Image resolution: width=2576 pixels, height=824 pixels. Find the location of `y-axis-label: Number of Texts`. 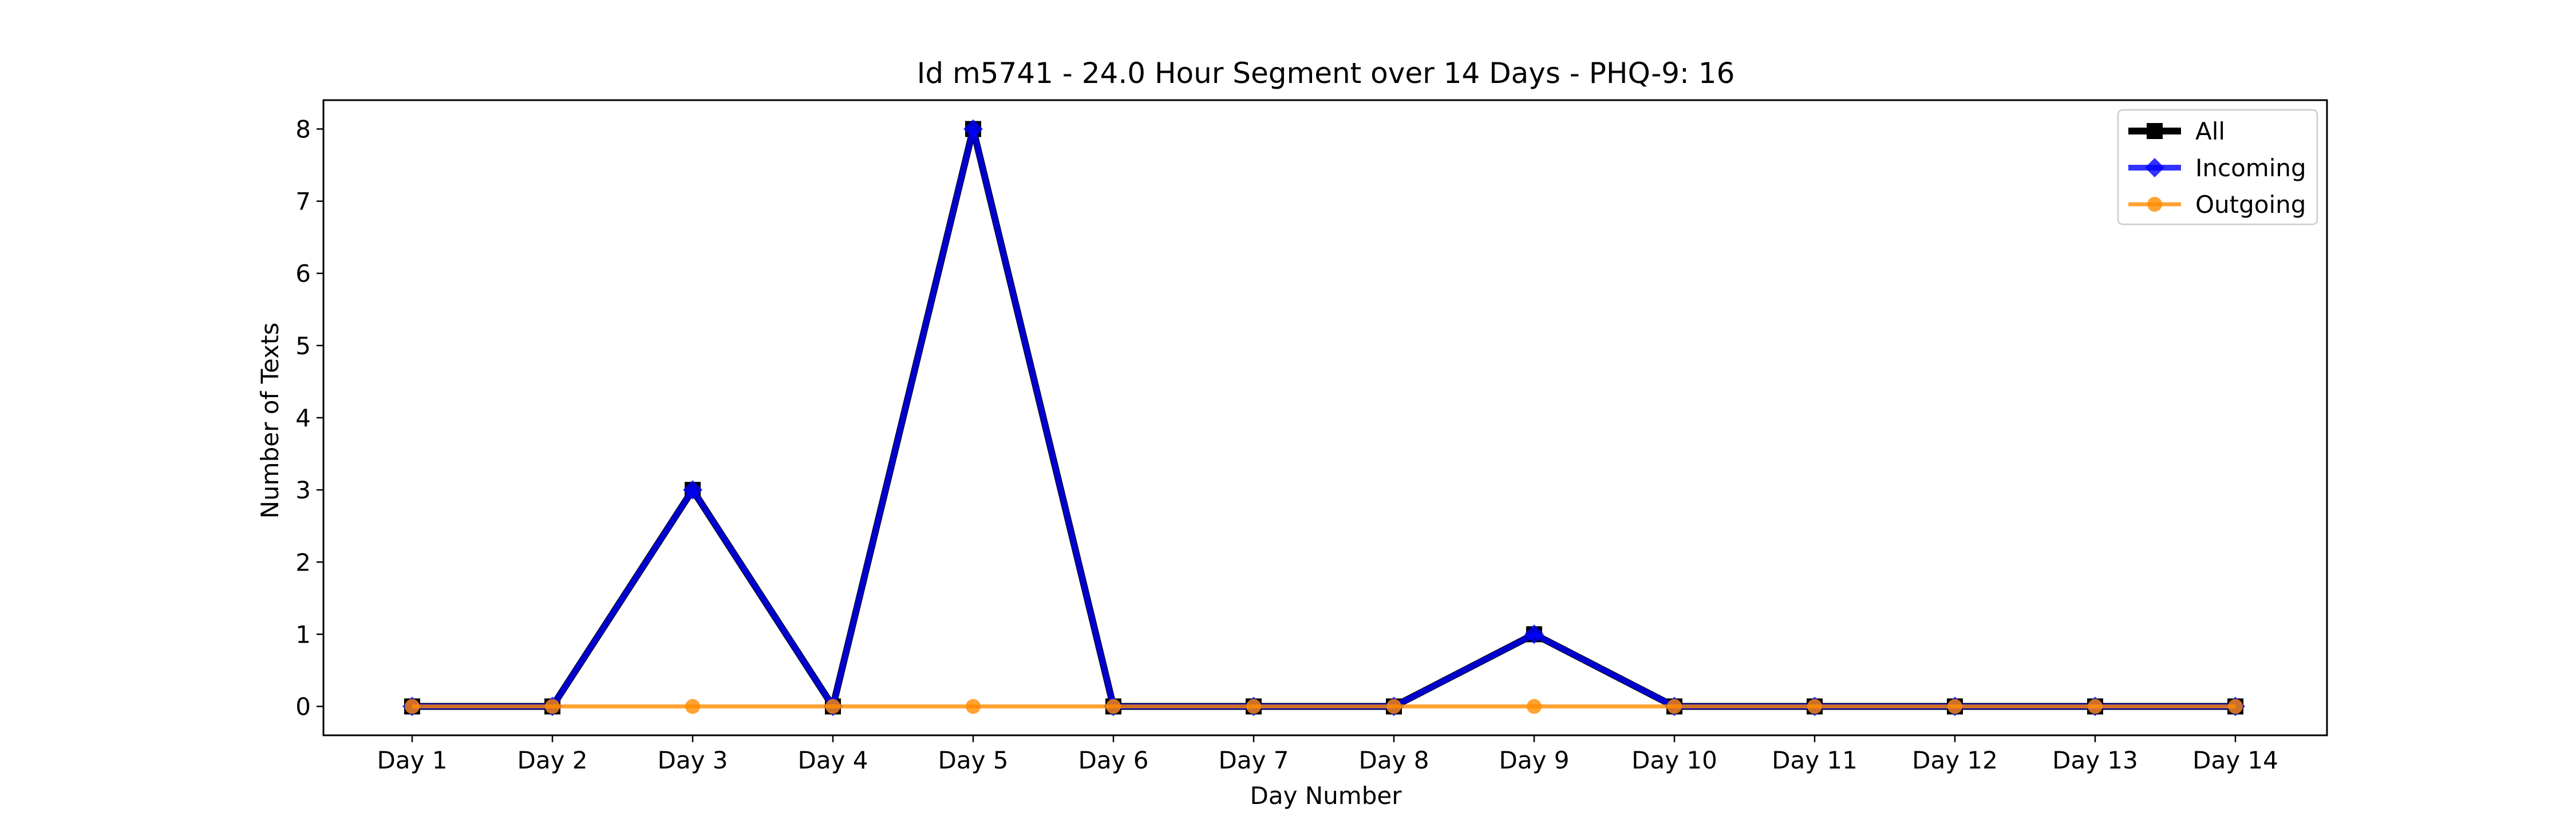

y-axis-label: Number of Texts is located at coordinates (270, 421).